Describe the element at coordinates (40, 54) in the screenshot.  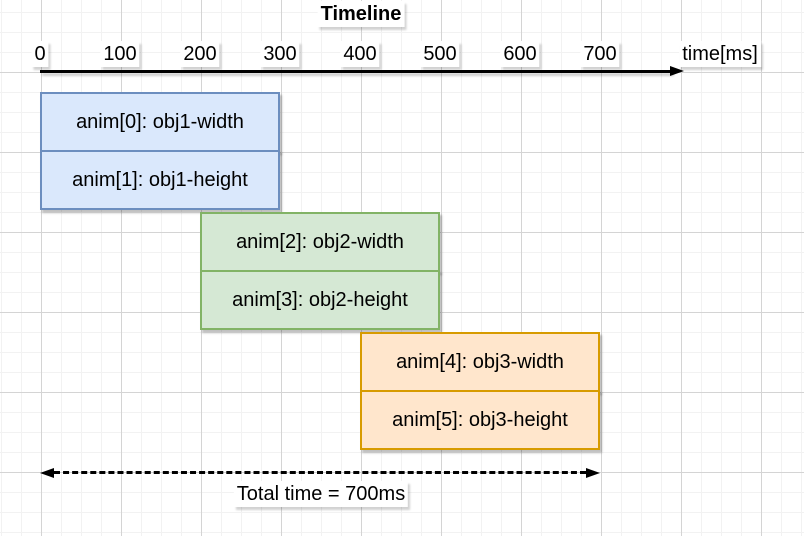
I see `axis-tick-0: 0` at that location.